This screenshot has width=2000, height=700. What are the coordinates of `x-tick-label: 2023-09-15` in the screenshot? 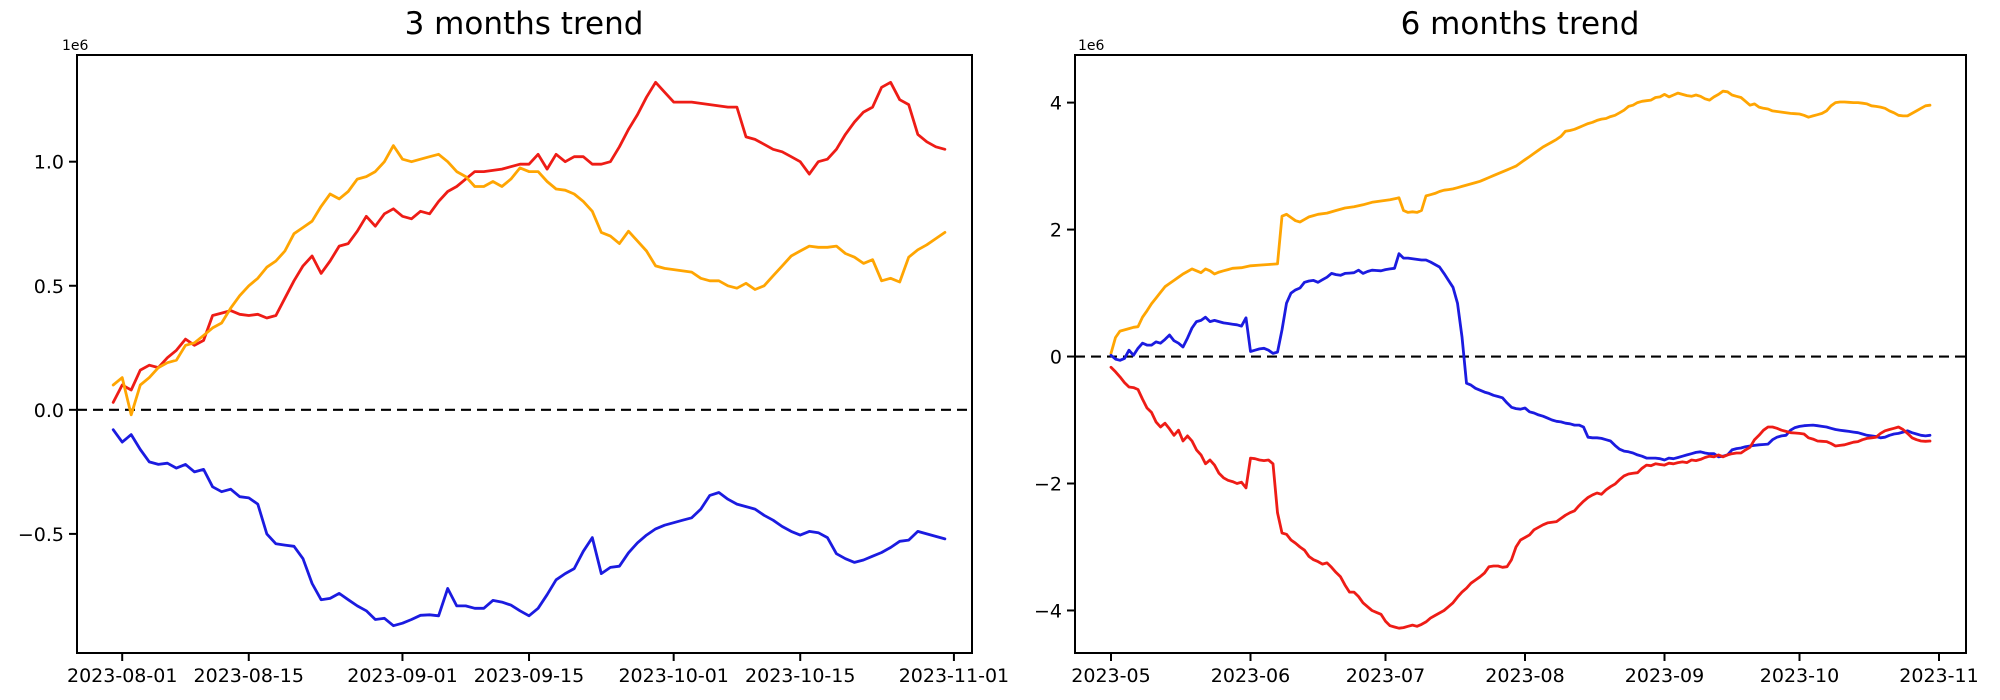 It's located at (529, 676).